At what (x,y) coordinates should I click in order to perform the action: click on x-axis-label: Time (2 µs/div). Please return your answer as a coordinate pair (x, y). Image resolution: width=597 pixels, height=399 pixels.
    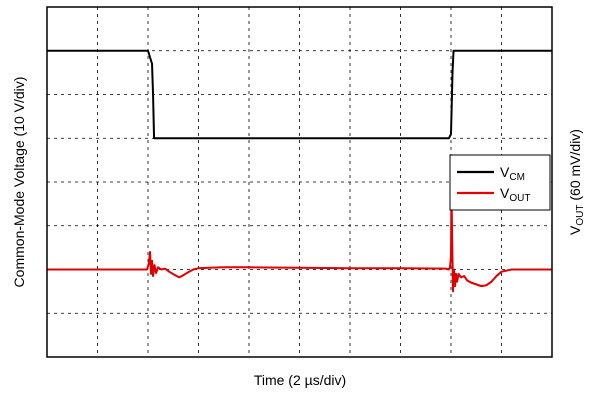
    Looking at the image, I should click on (300, 380).